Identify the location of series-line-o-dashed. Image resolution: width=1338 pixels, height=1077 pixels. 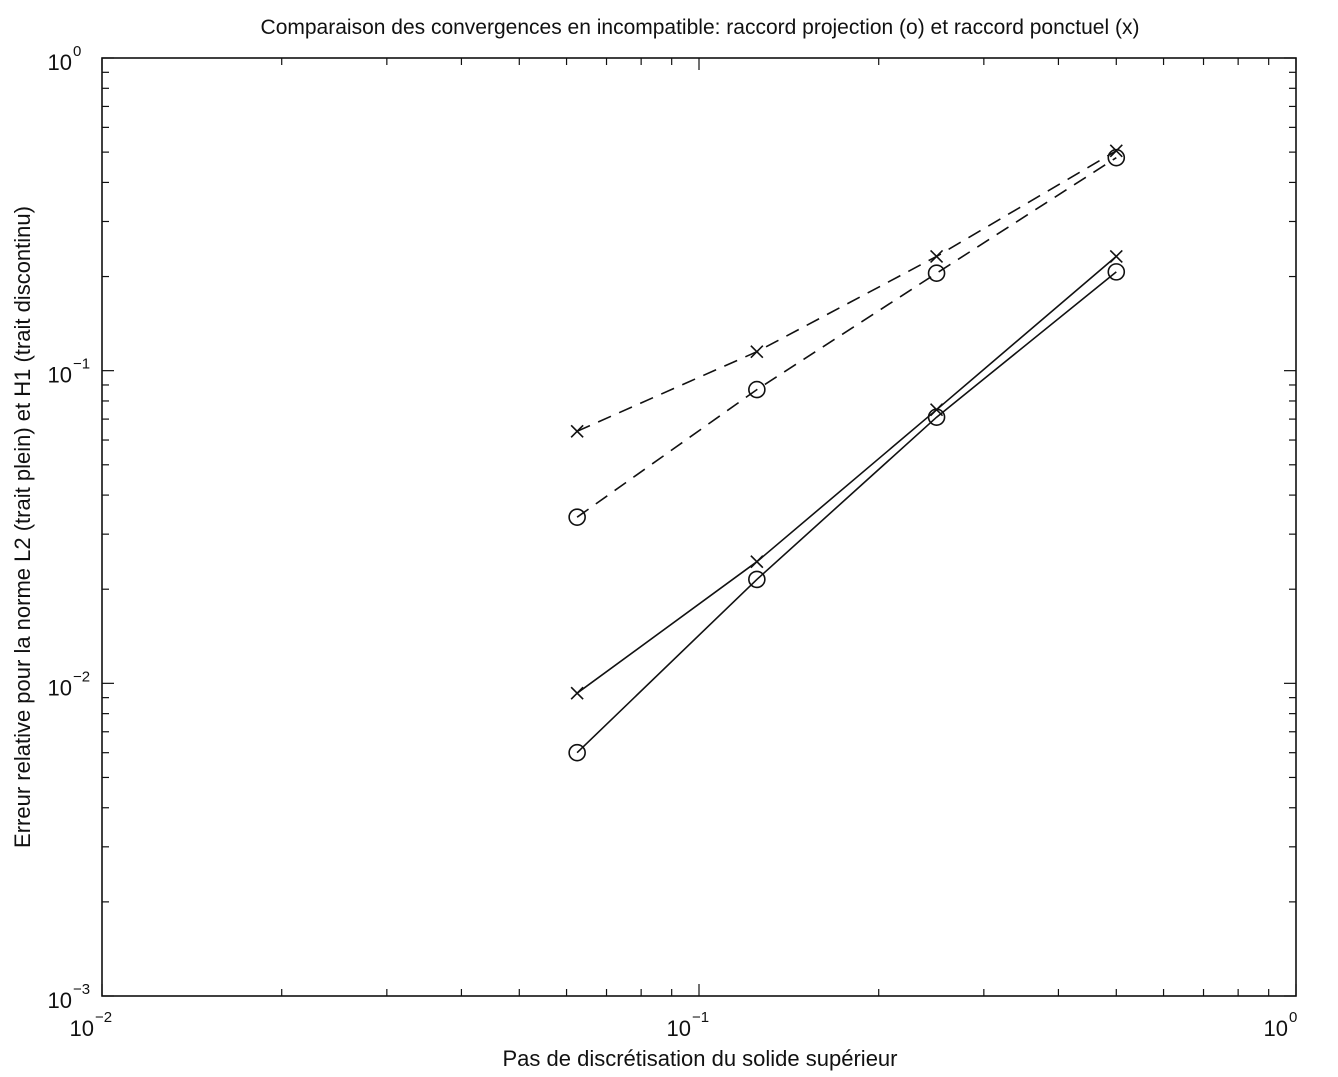
(846, 337).